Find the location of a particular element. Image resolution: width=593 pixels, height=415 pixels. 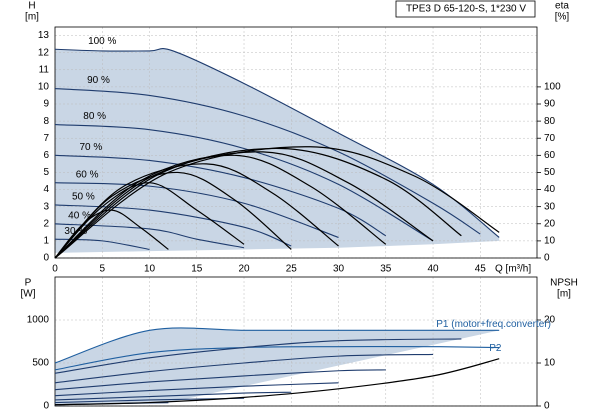

y-tick-label: 2 is located at coordinates (46, 223).